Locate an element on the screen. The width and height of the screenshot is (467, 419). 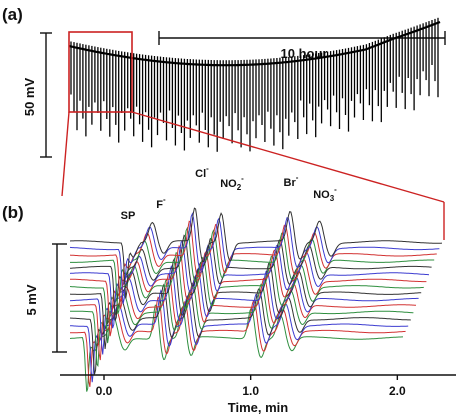
panel-b-tick-label: 2.0 is located at coordinates (397, 391).